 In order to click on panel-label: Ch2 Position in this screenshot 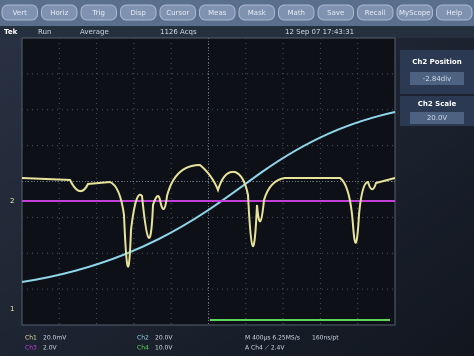, I will do `click(436, 62)`.